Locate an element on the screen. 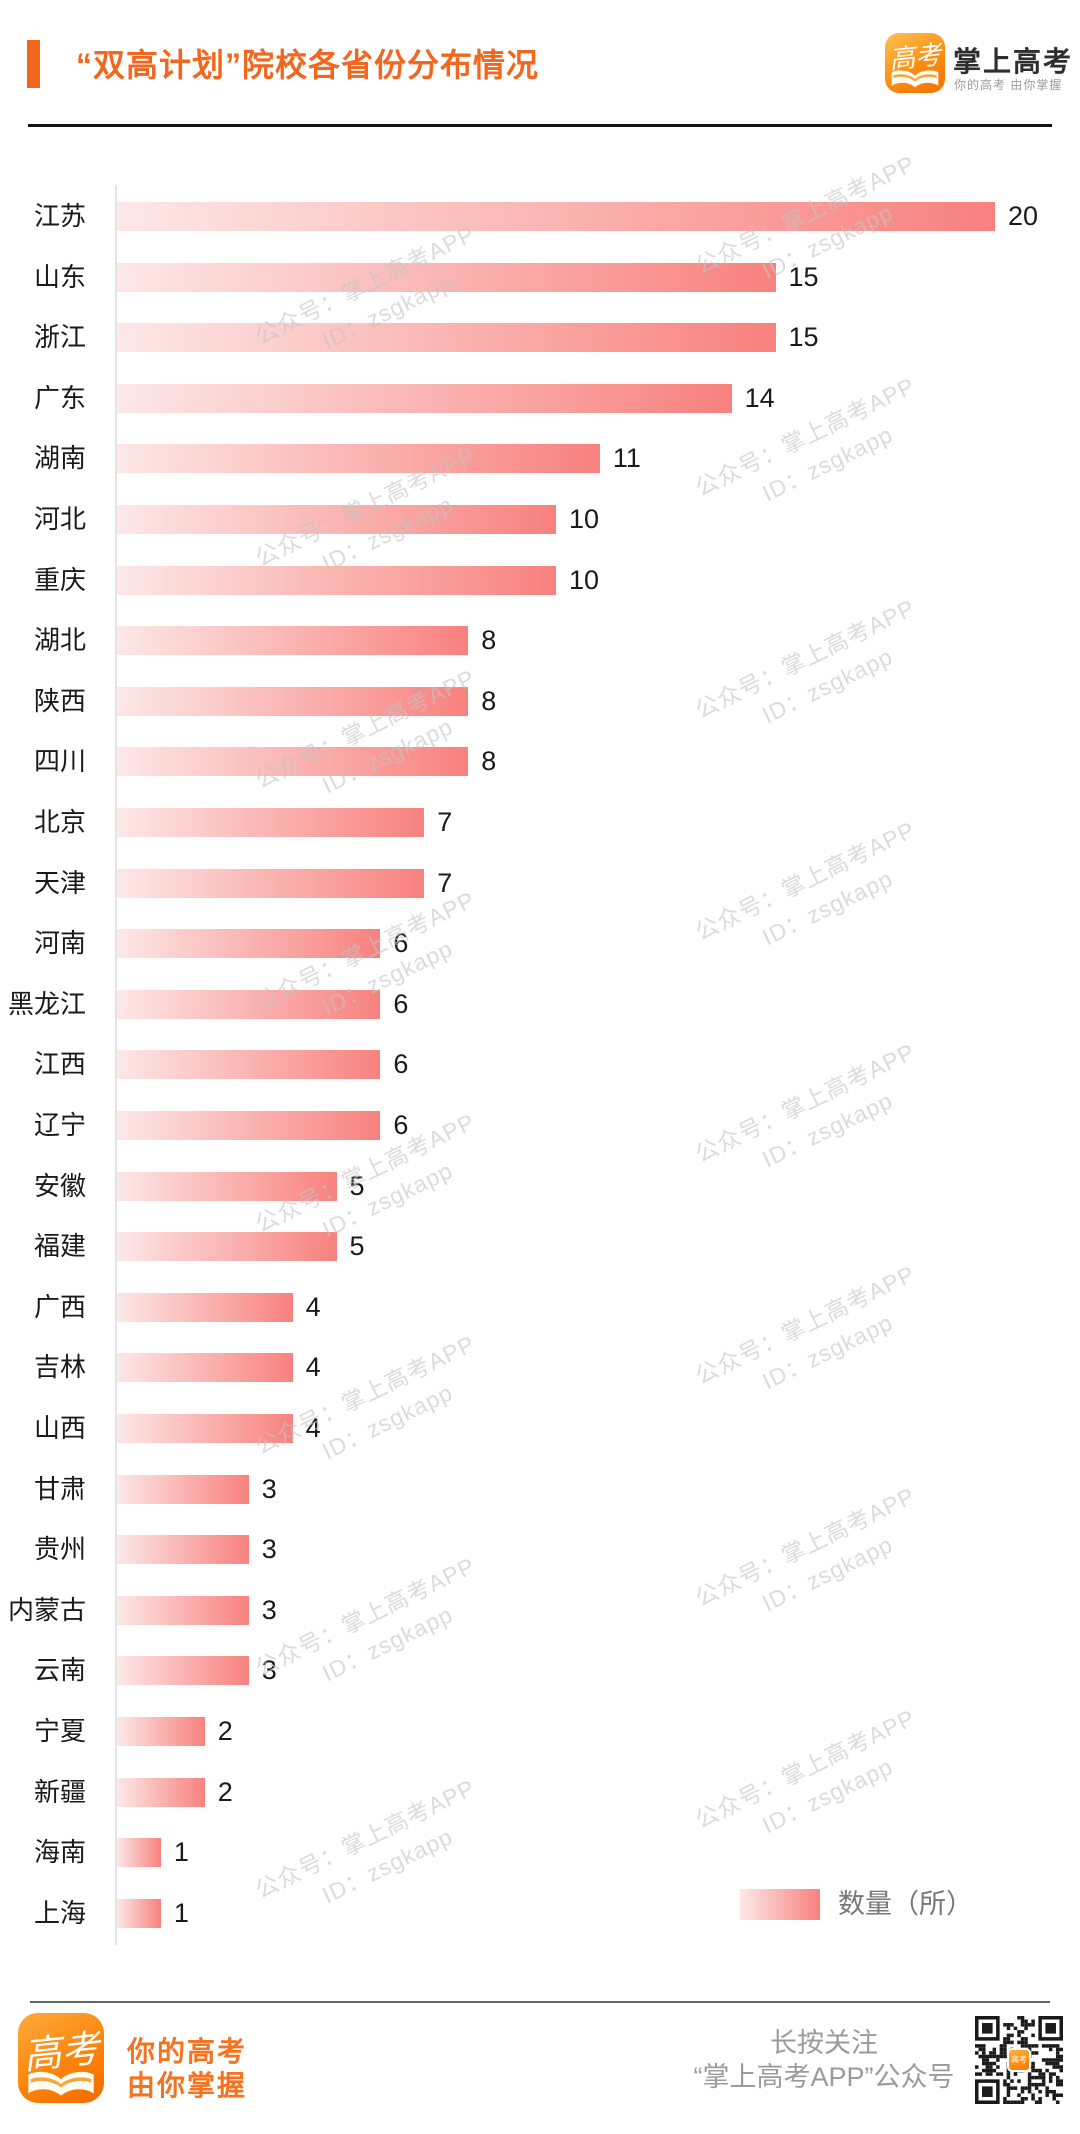 Image resolution: width=1080 pixels, height=2134 pixels. bar-row: 江苏 20 is located at coordinates (540, 216).